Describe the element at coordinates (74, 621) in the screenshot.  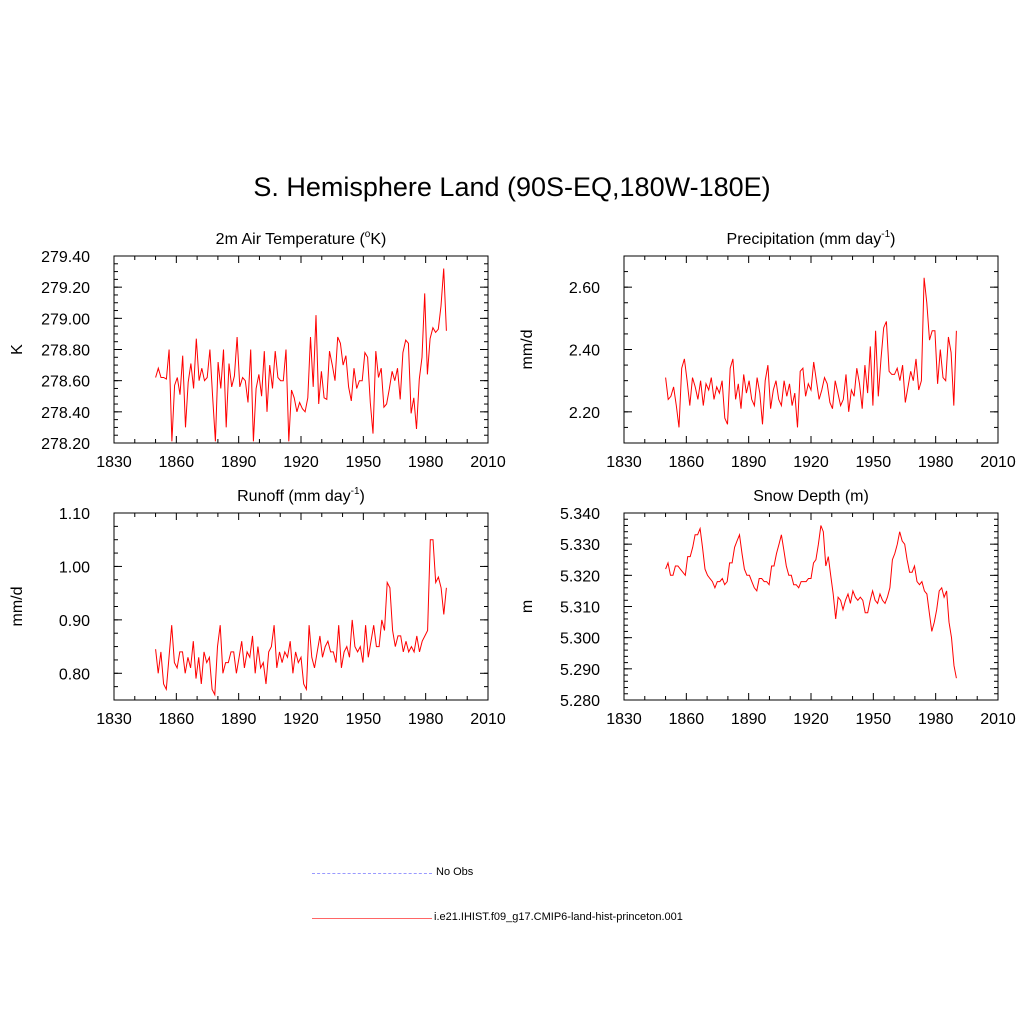
I see `y-tick-label: 0.90` at that location.